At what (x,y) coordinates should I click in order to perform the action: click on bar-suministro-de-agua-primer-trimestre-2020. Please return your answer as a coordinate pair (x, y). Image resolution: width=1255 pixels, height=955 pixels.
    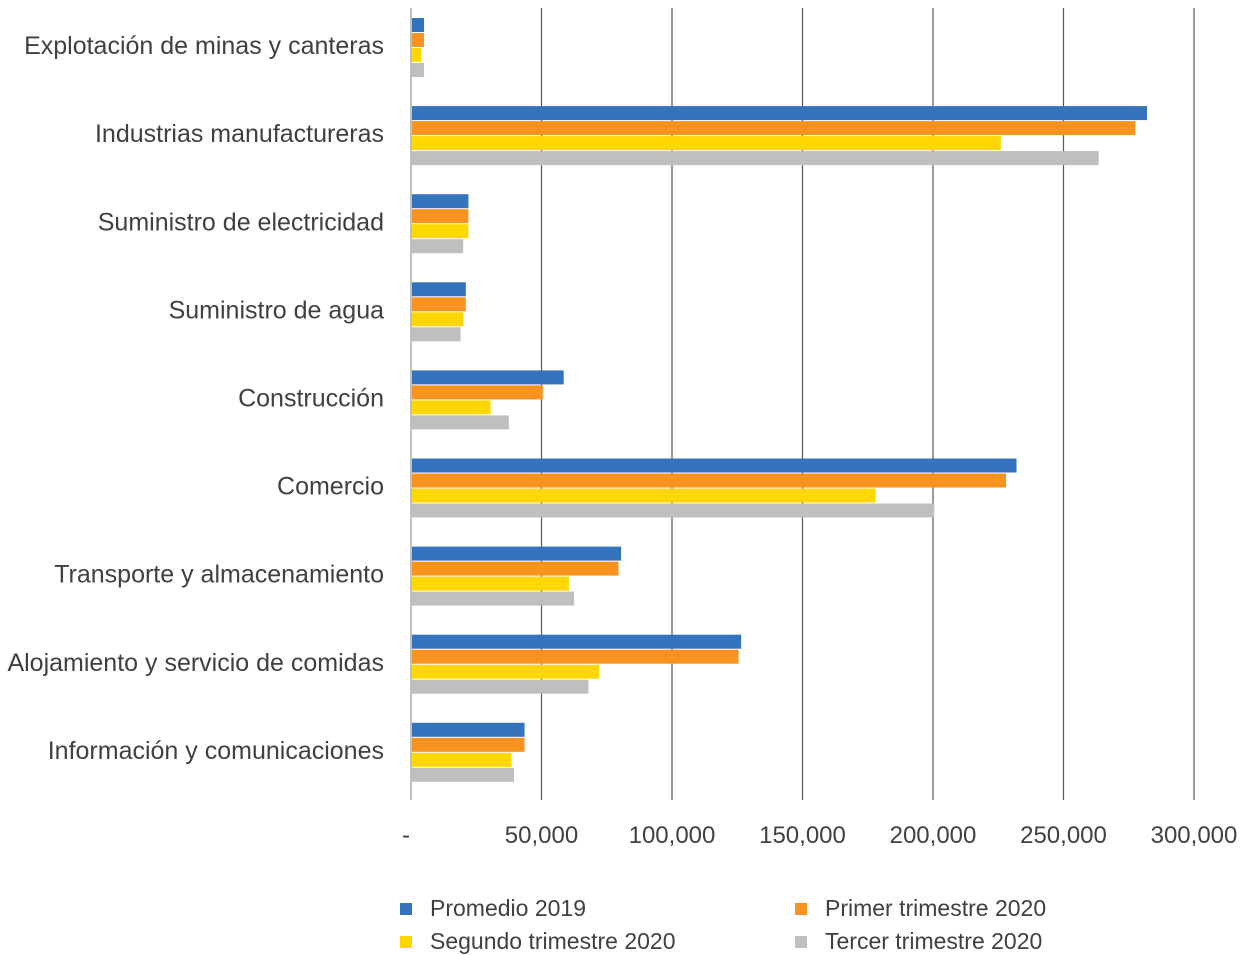
    Looking at the image, I should click on (439, 304).